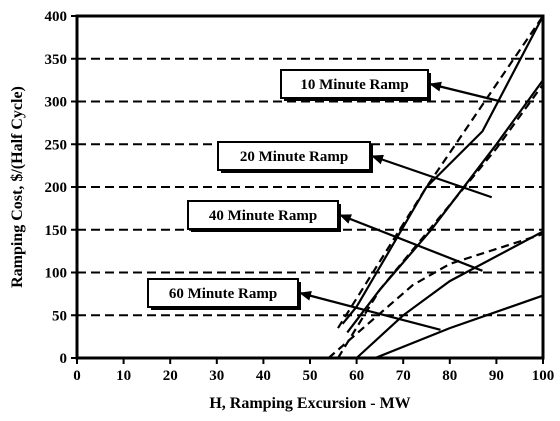 The width and height of the screenshot is (560, 421). I want to click on x-axis-title: H, Ramping Excursion - MW, so click(309, 403).